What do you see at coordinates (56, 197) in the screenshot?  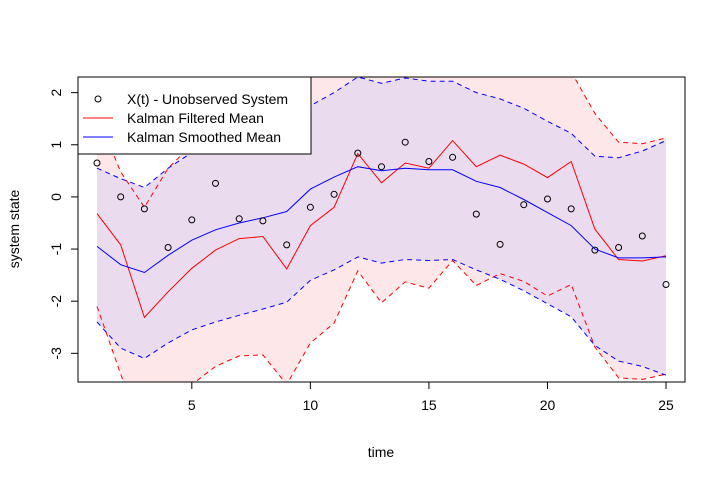 I see `y-tick-label: 0` at bounding box center [56, 197].